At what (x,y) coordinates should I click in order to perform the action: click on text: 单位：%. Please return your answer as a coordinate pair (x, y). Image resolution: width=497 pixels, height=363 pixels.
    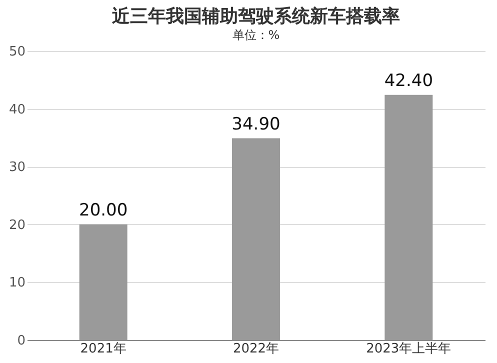
    Looking at the image, I should click on (256, 35).